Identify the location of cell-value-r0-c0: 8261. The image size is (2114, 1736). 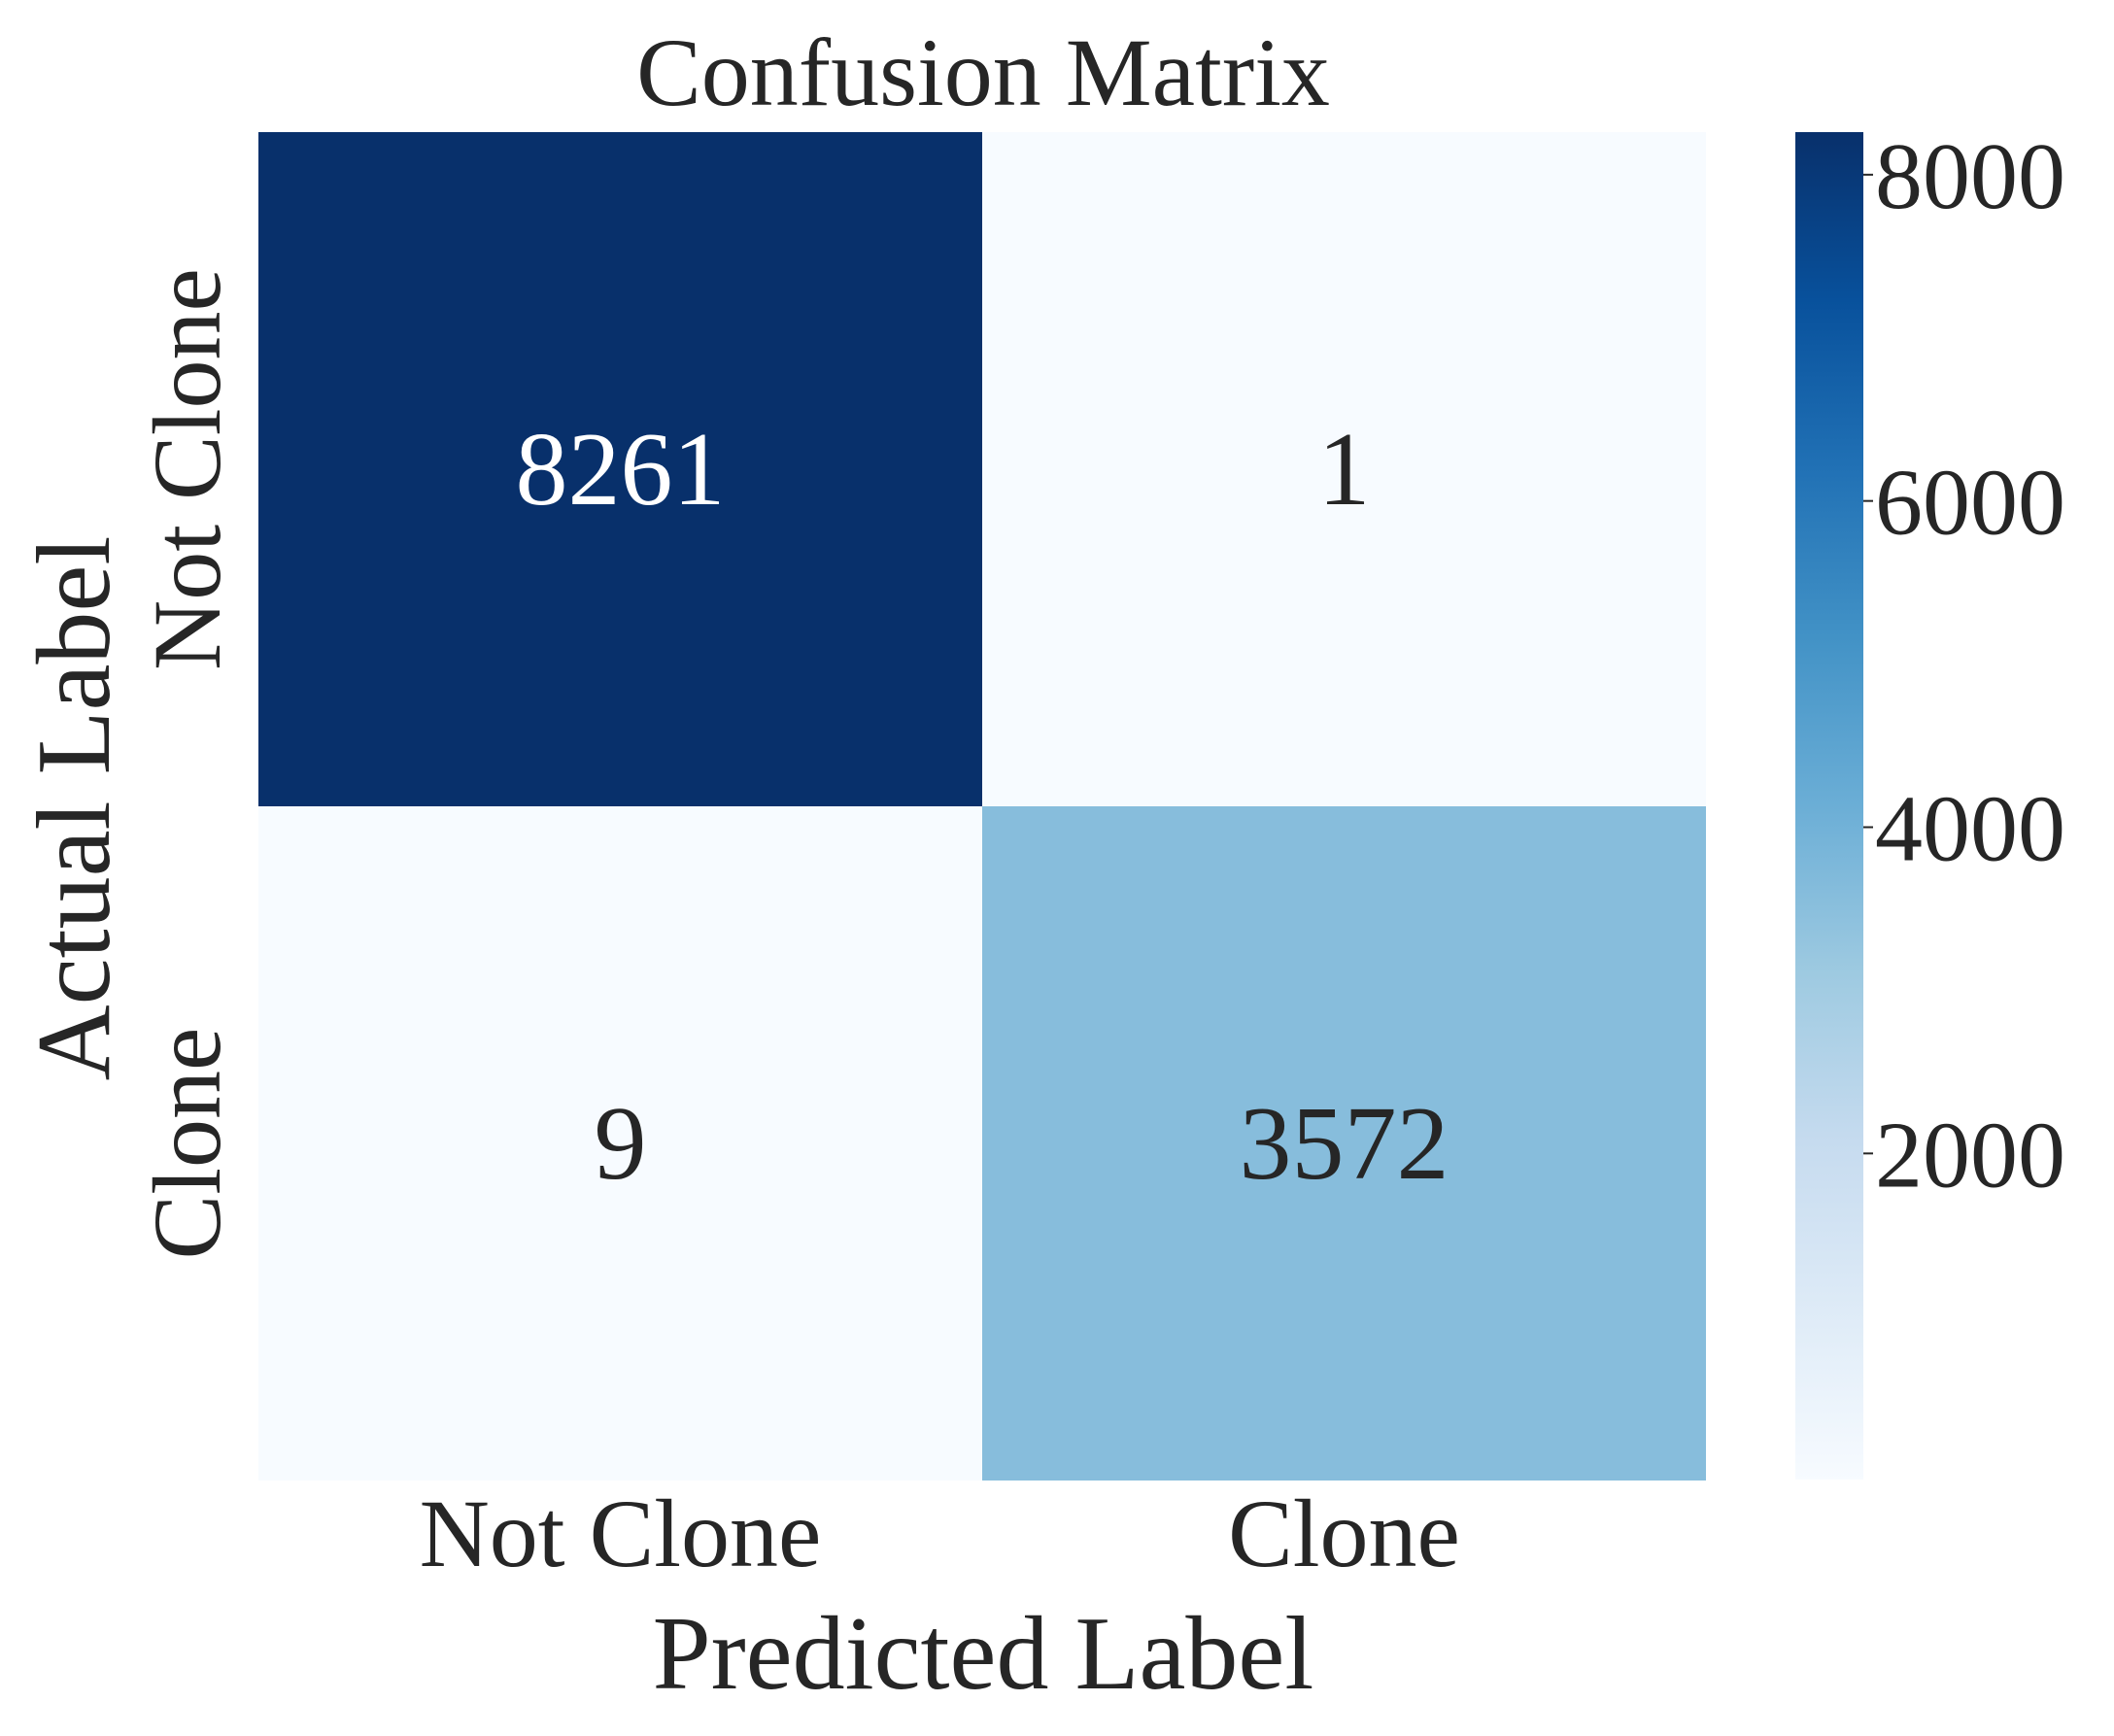
(621, 470).